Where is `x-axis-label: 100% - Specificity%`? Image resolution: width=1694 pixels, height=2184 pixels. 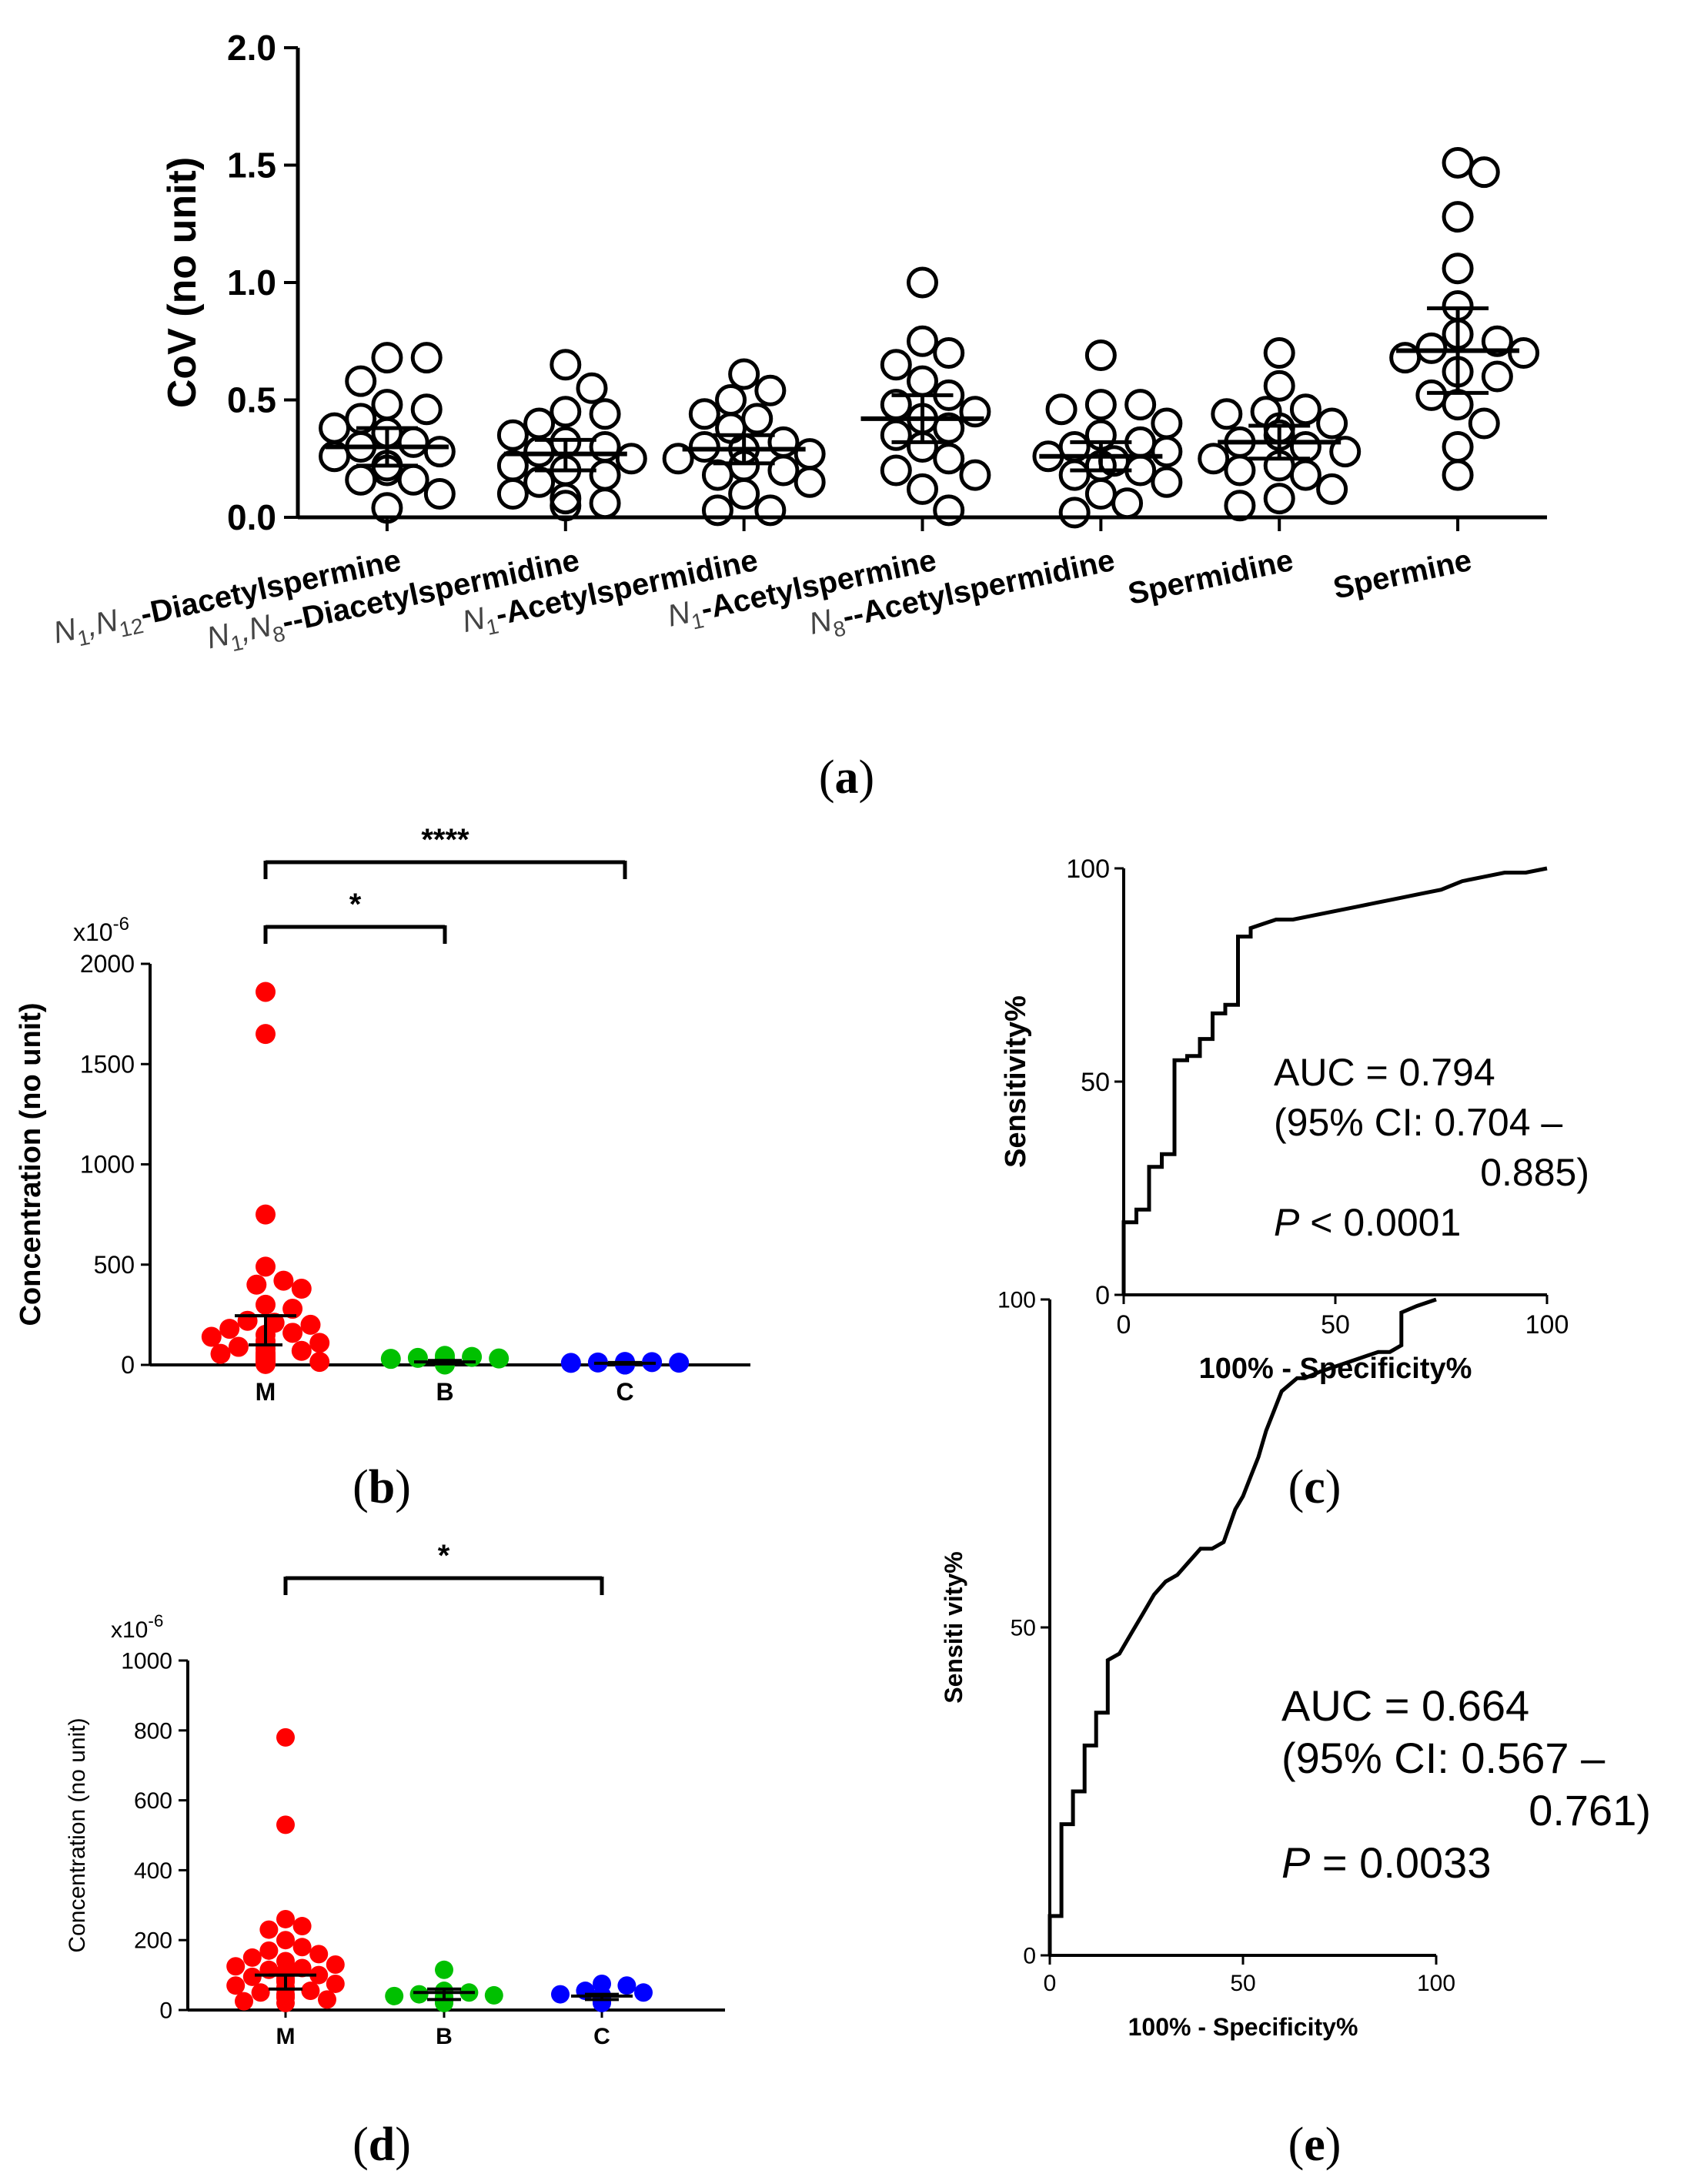 x-axis-label: 100% - Specificity% is located at coordinates (1243, 2027).